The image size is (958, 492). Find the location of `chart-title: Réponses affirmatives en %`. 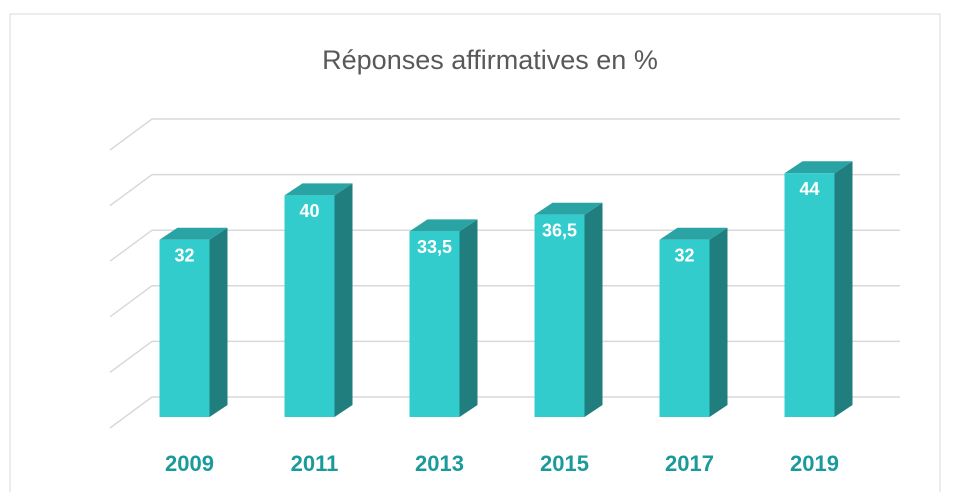

chart-title: Réponses affirmatives en % is located at coordinates (490, 60).